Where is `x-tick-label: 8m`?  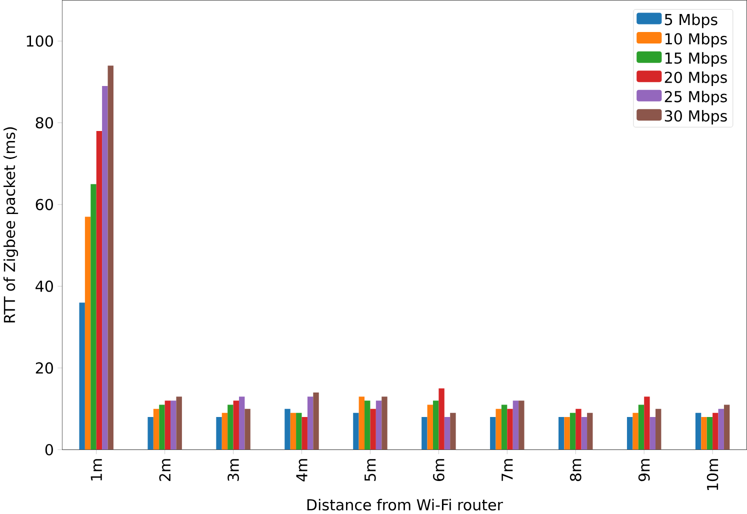 x-tick-label: 8m is located at coordinates (576, 470).